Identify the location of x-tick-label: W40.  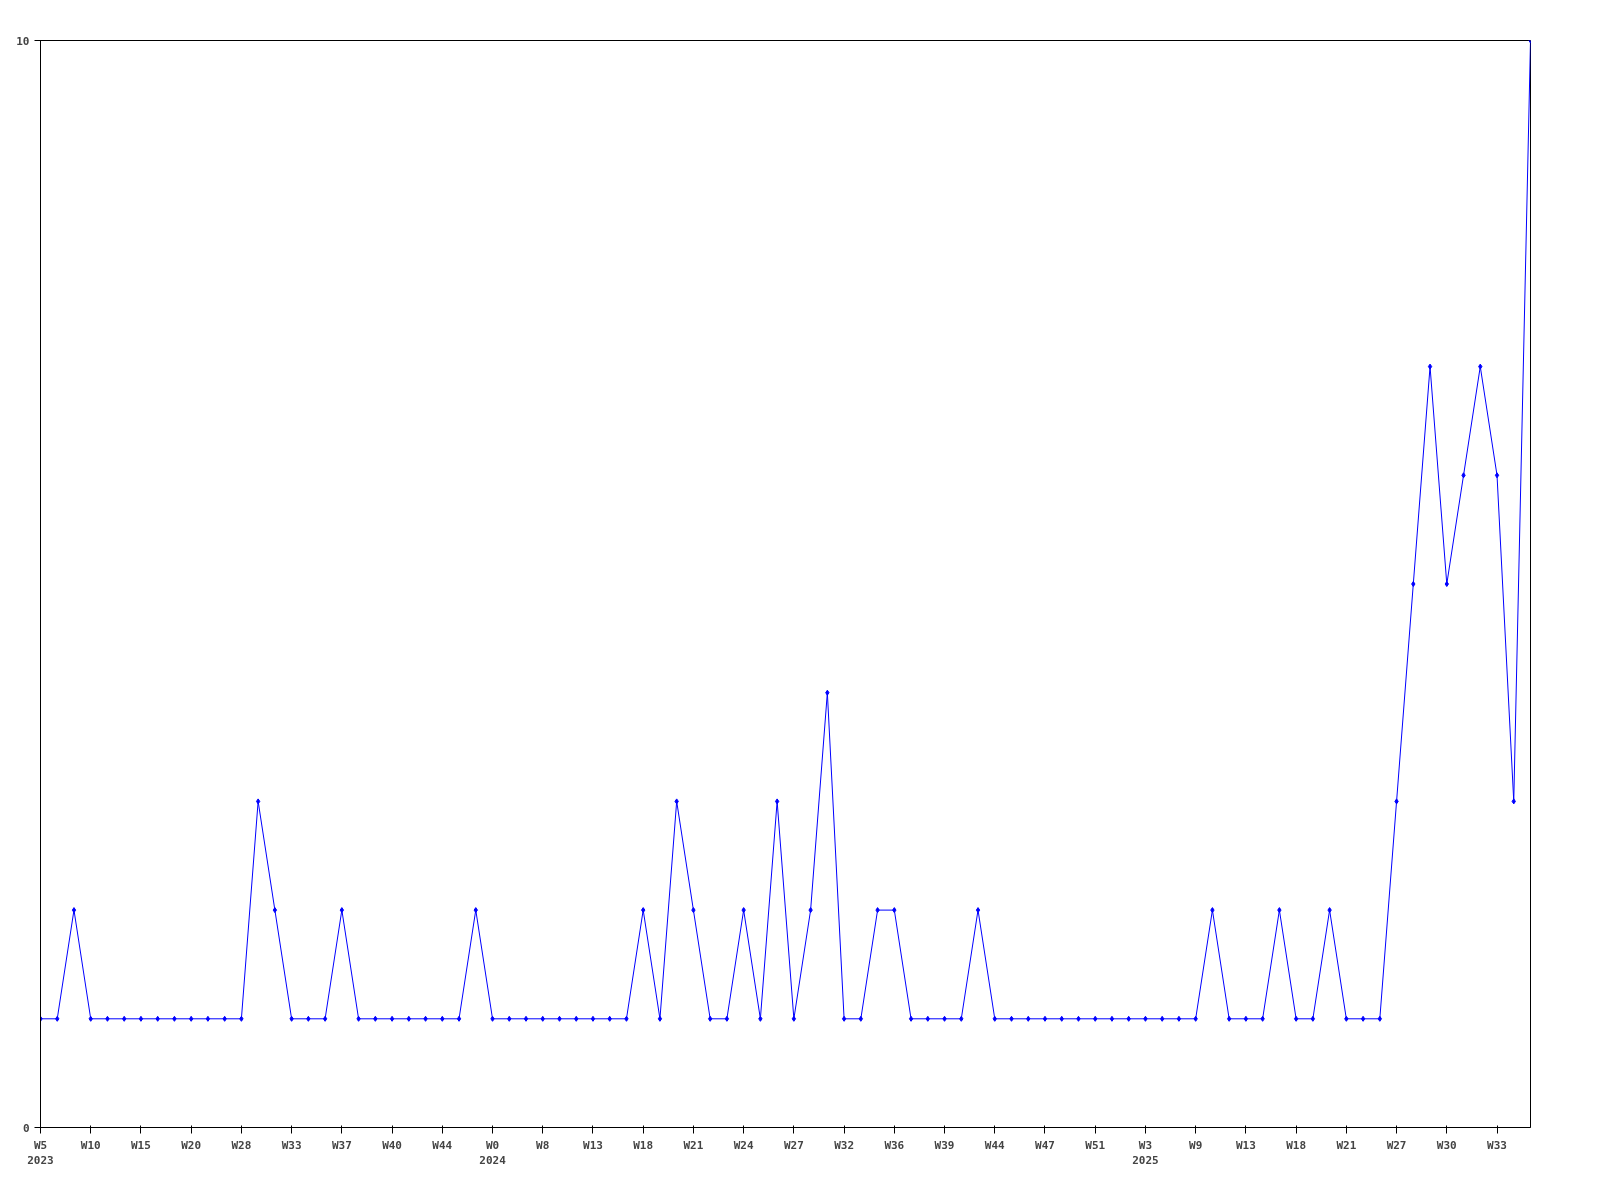
(392, 1145).